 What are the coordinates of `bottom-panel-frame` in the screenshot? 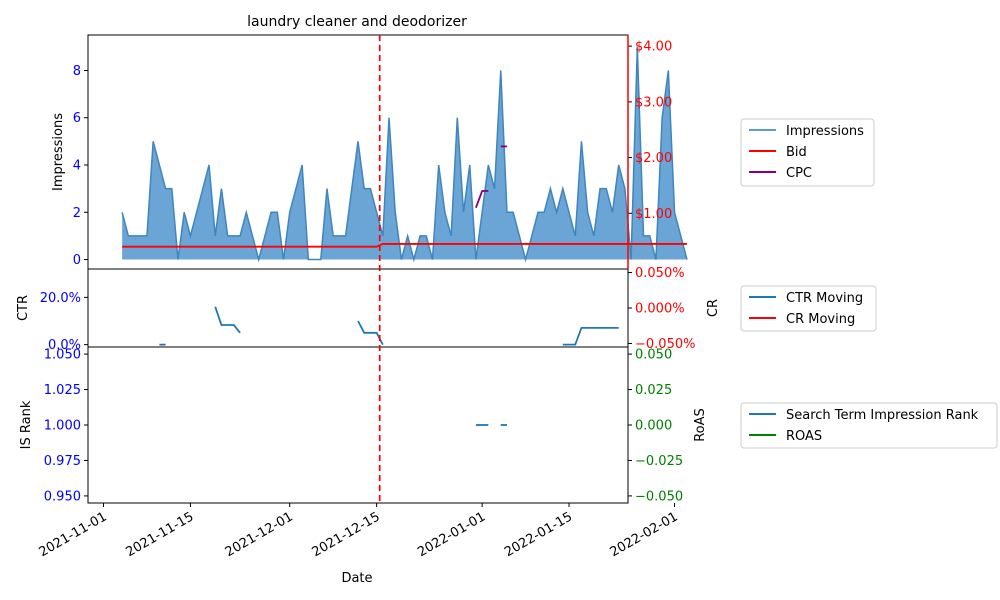 It's located at (358, 425).